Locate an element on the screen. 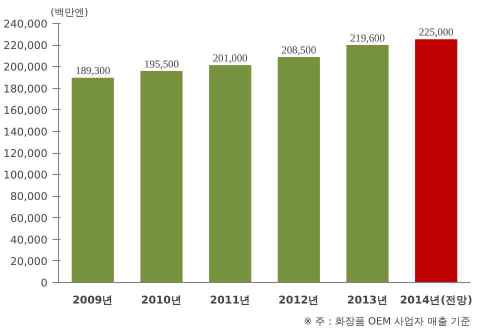 The image size is (485, 332). x-tick-label: 2014년(전망) is located at coordinates (436, 300).